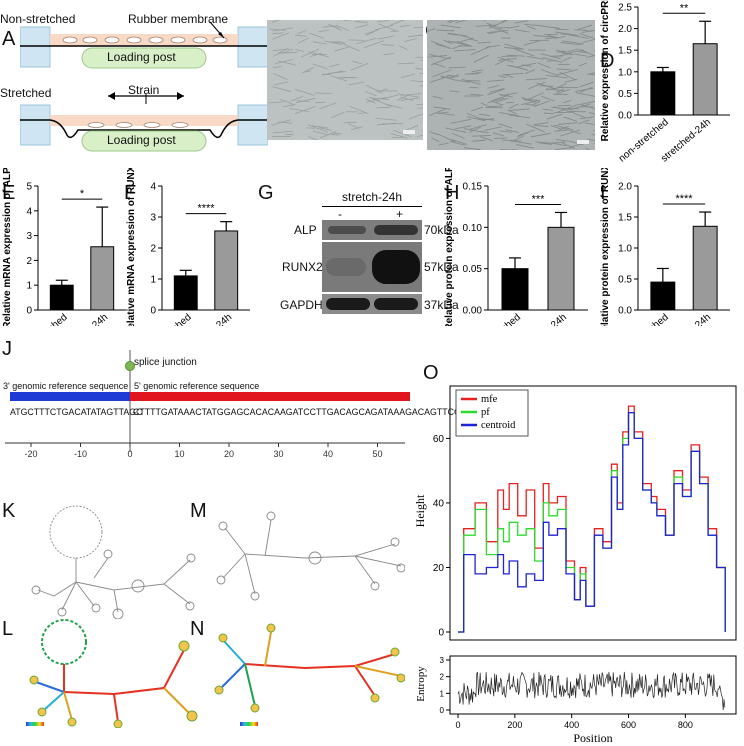 The height and width of the screenshot is (746, 744). I want to click on legend-label-centroid: centroid, so click(498, 425).